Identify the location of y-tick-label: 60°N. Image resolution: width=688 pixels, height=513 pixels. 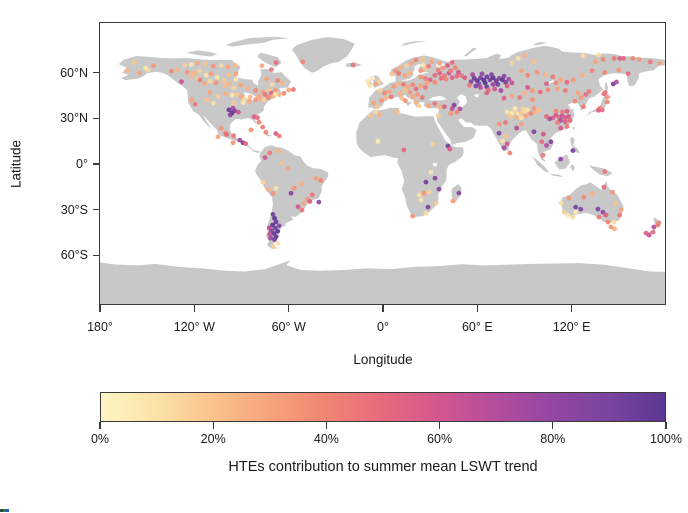
(74, 72).